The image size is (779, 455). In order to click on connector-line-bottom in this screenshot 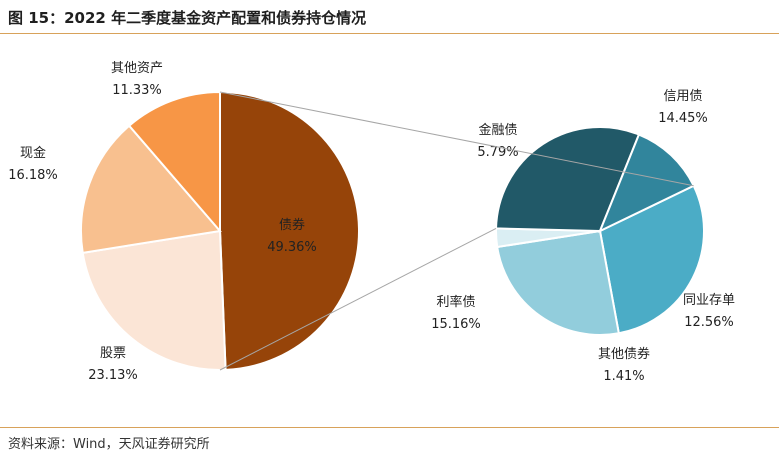, I will do `click(358, 299)`.